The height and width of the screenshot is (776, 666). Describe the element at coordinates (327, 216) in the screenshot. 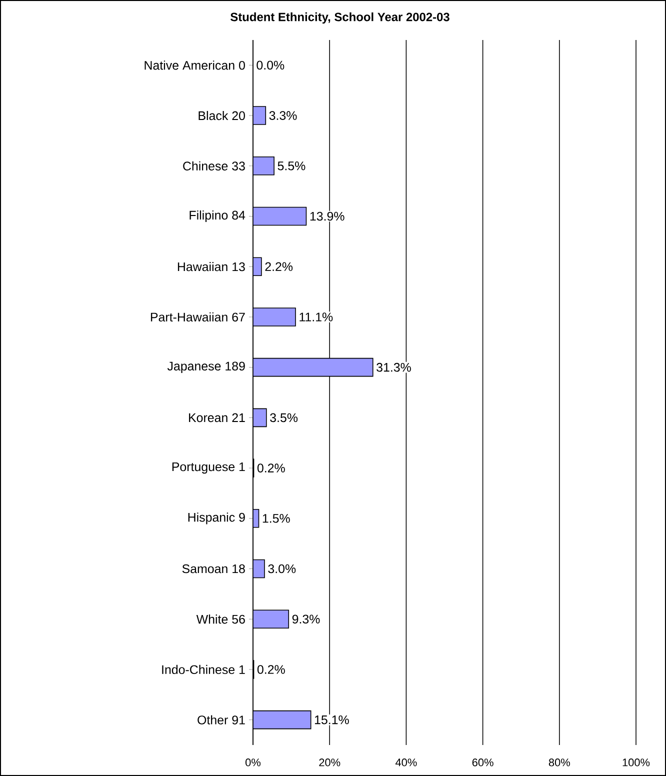

I see `data-label: 13.9%` at that location.